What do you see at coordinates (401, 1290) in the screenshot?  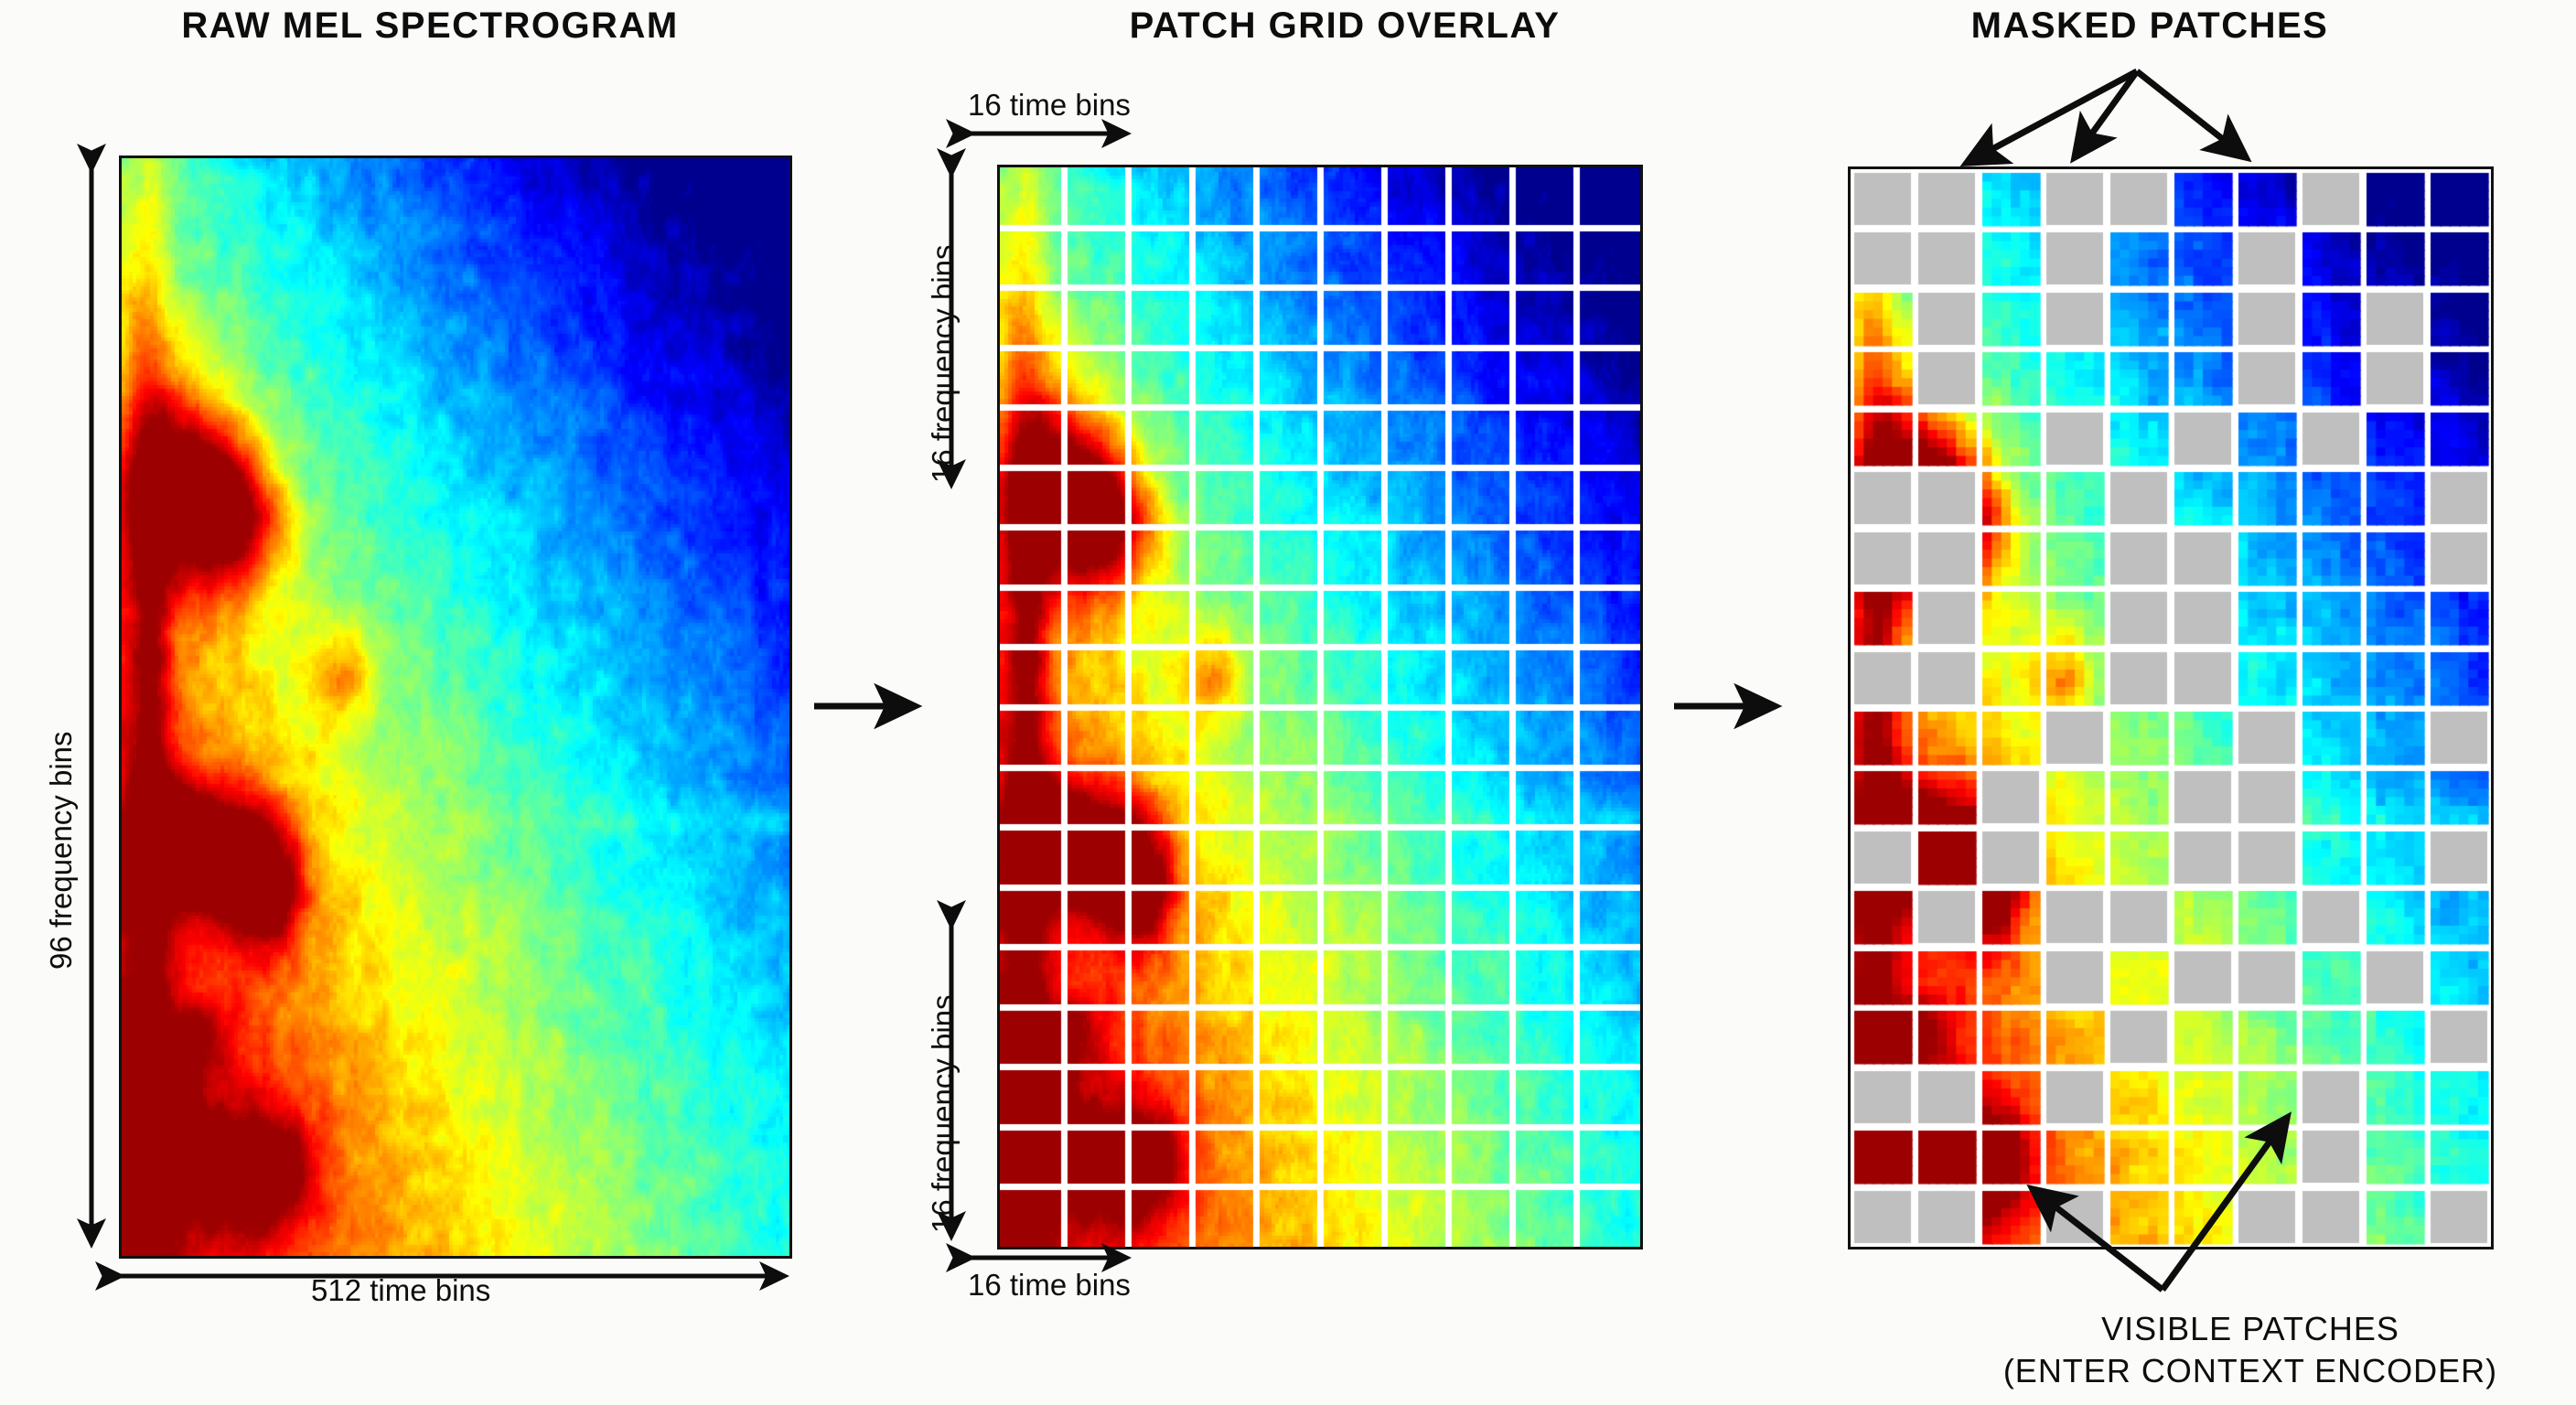 I see `left-x-axis-label: 512 time bins` at bounding box center [401, 1290].